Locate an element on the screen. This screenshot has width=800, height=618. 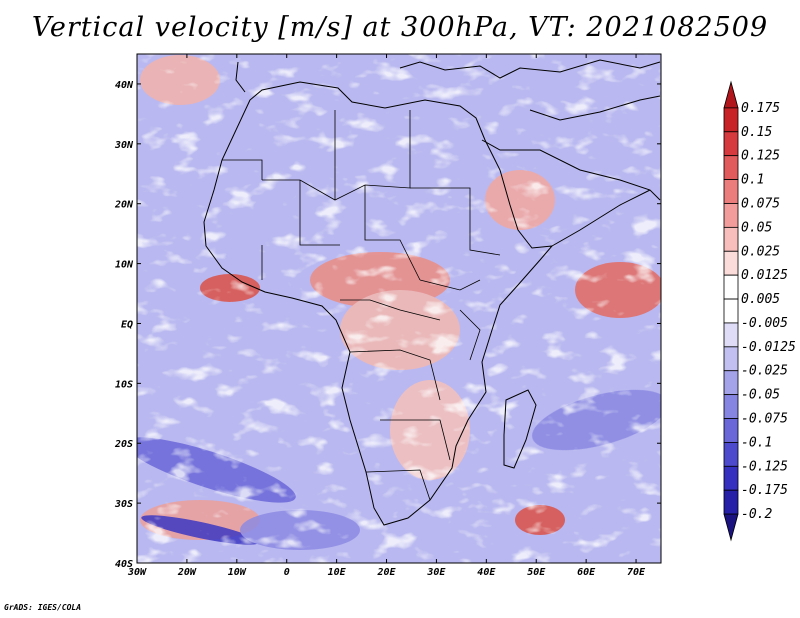
lat-tick-label: 30S is located at coordinates (123, 504).